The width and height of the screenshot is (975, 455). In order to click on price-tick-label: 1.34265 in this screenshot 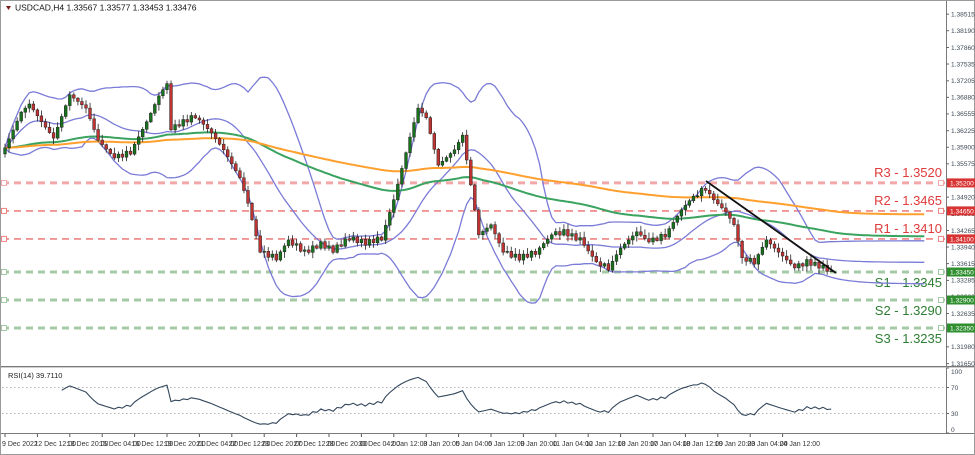, I will do `click(963, 231)`.